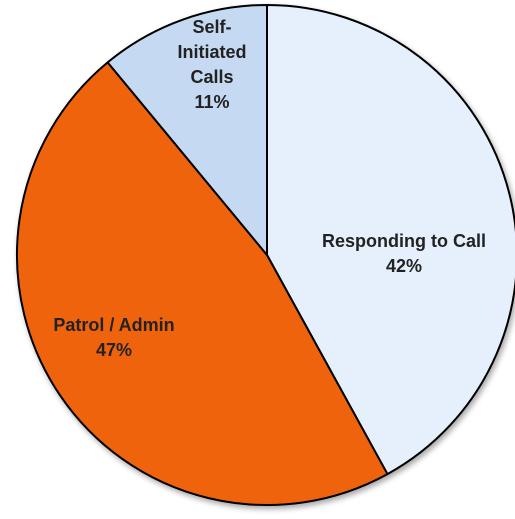 Image resolution: width=515 pixels, height=519 pixels. What do you see at coordinates (211, 102) in the screenshot?
I see `pie-slice-label-line: 11%` at bounding box center [211, 102].